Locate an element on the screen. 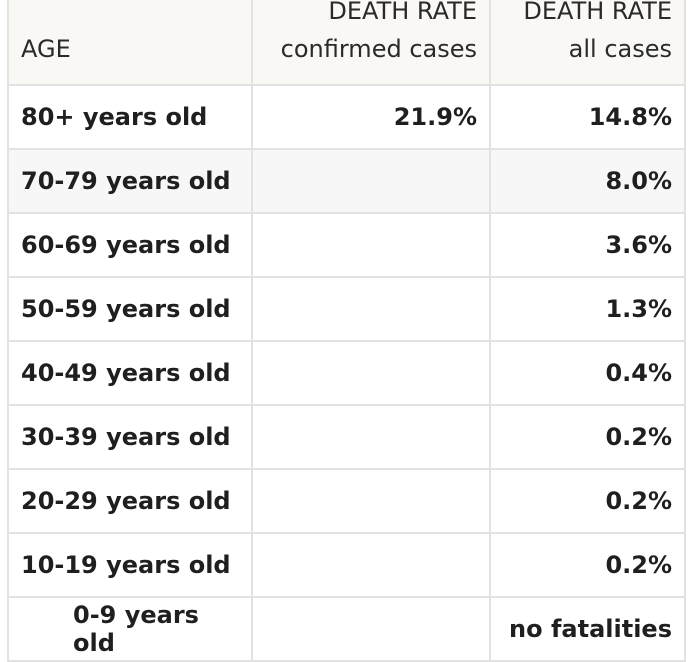  age-cell: 60-69 years old is located at coordinates (130, 245).